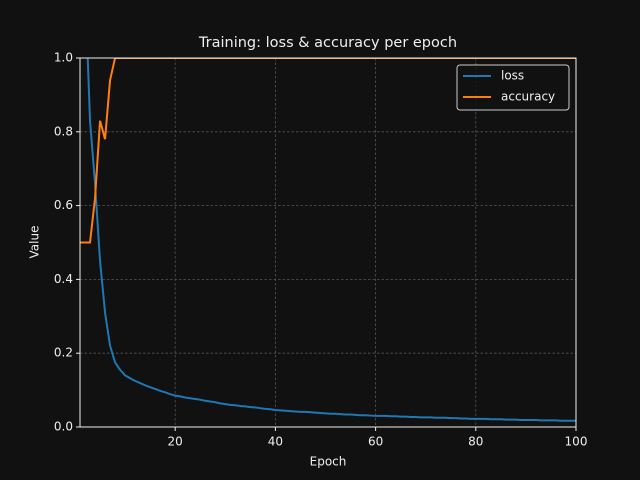  Describe the element at coordinates (63, 279) in the screenshot. I see `y-tick-label: 0.4` at that location.